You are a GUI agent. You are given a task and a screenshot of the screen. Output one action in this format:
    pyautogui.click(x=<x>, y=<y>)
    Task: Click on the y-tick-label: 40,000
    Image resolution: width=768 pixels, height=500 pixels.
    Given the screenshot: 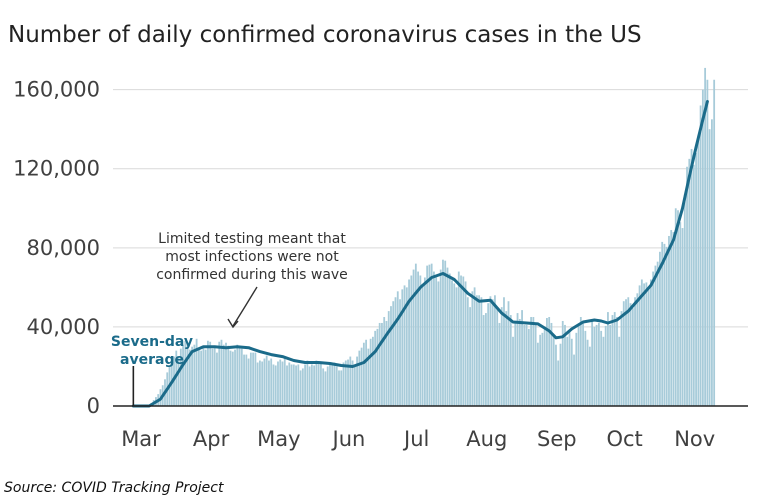 What is the action you would take?
    pyautogui.click(x=63, y=327)
    